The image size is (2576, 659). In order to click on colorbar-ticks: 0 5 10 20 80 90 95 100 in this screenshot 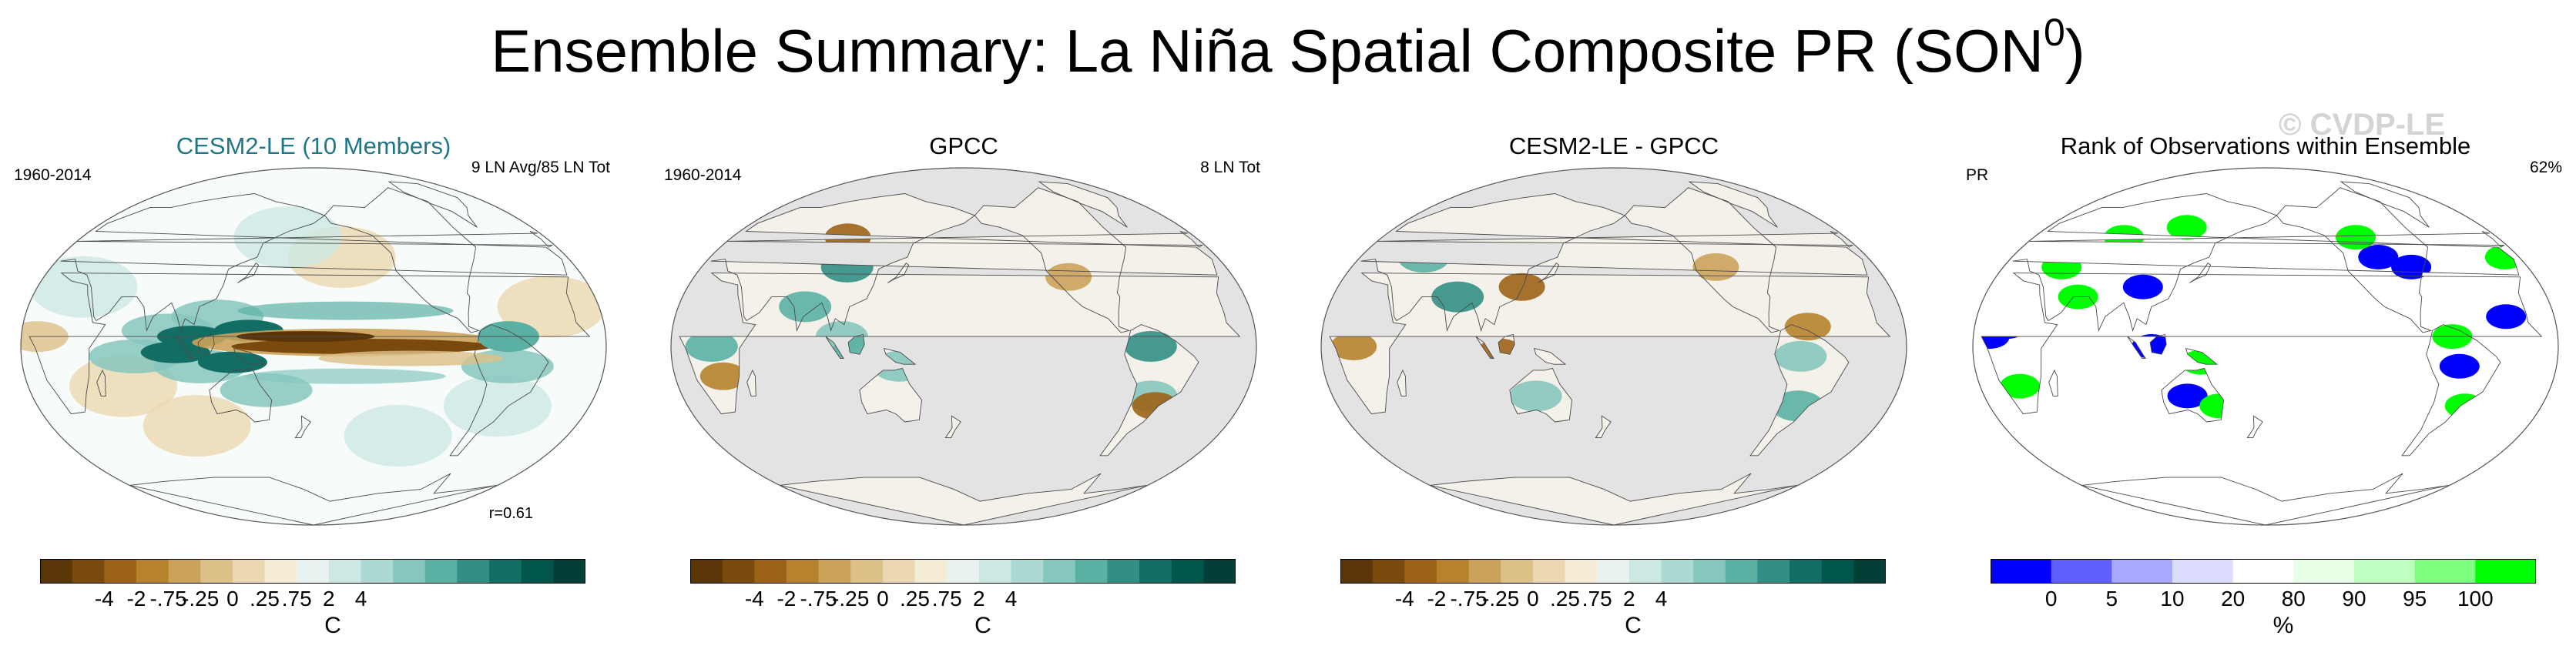, I will do `click(2283, 602)`.